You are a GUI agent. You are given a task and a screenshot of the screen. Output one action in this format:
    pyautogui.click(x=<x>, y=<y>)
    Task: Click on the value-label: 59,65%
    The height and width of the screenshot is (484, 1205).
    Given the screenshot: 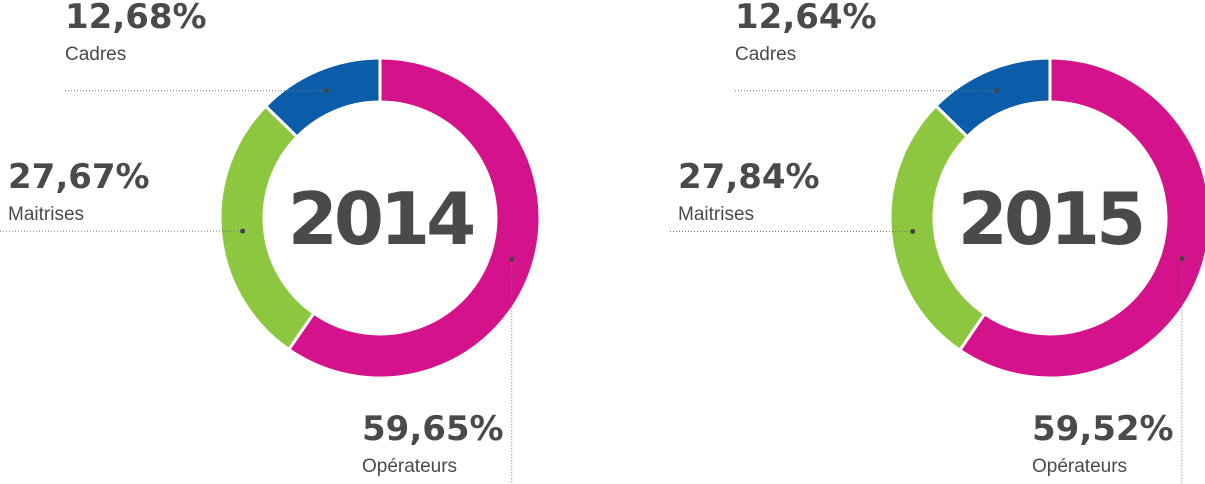 What is the action you would take?
    pyautogui.click(x=433, y=429)
    